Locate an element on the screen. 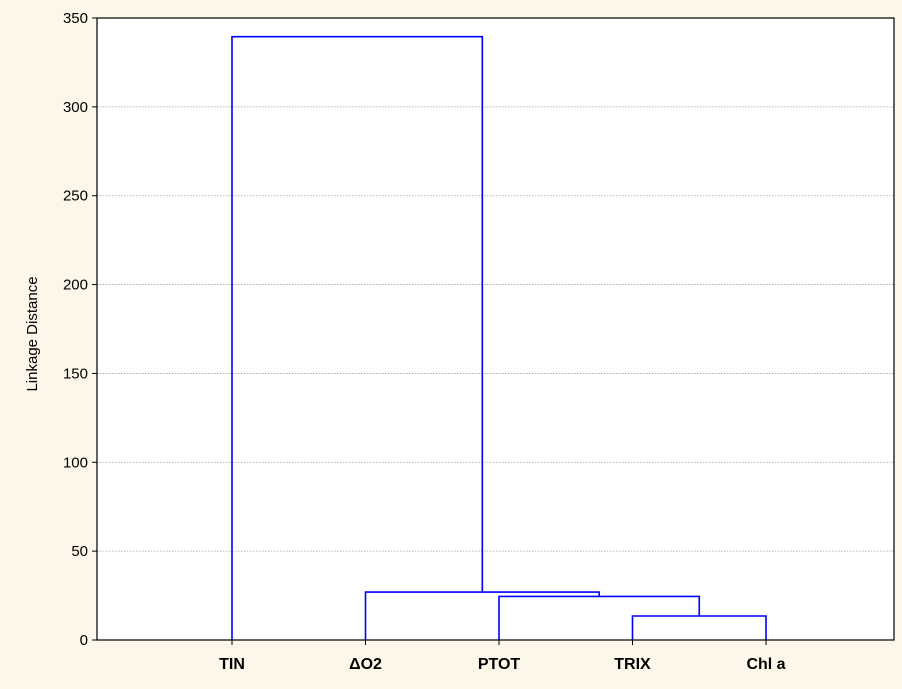  x-tick-label: Chl a is located at coordinates (765, 664).